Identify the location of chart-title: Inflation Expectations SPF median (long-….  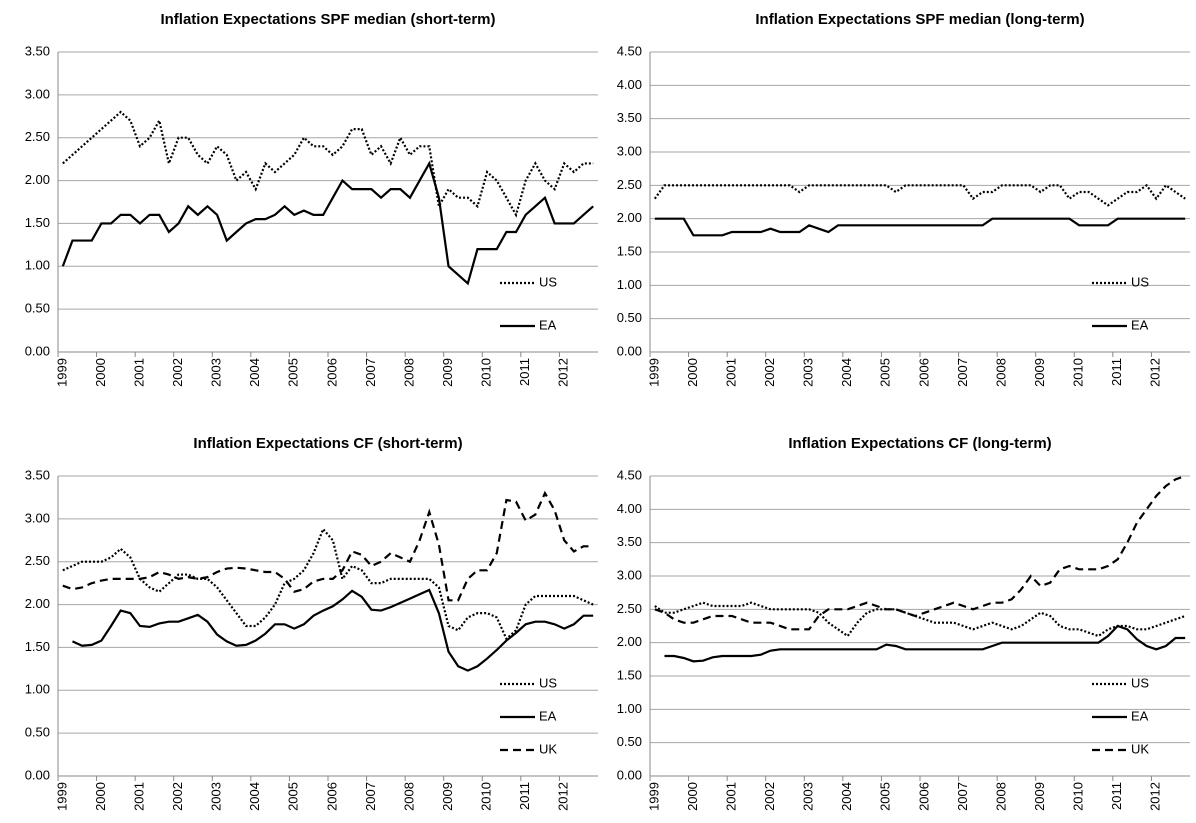
(919, 19).